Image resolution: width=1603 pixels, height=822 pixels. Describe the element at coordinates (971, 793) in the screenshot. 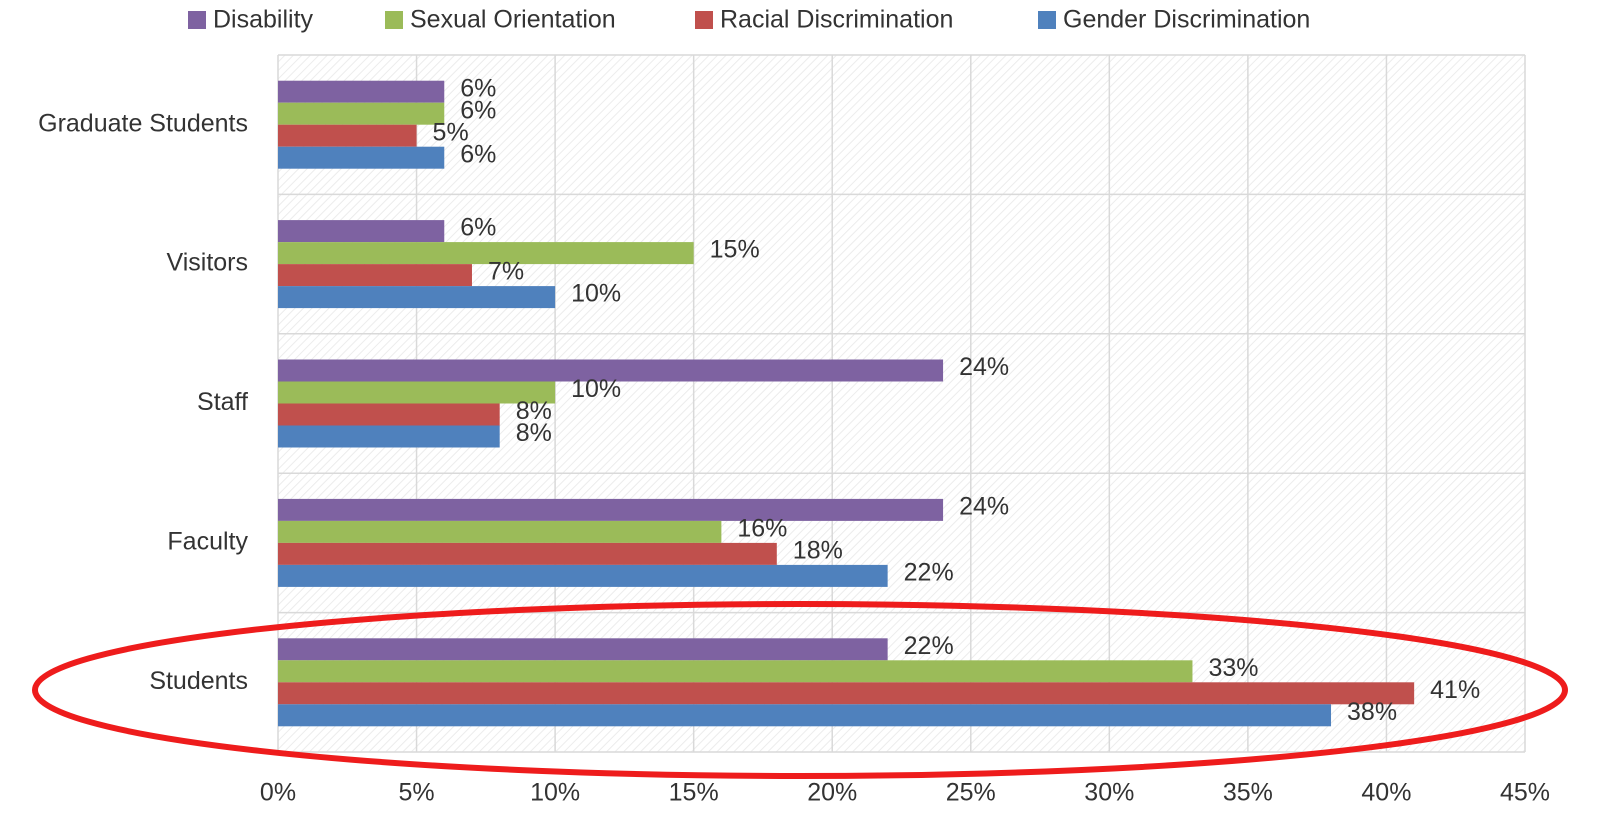

I see `x-tick-label: 25%` at that location.